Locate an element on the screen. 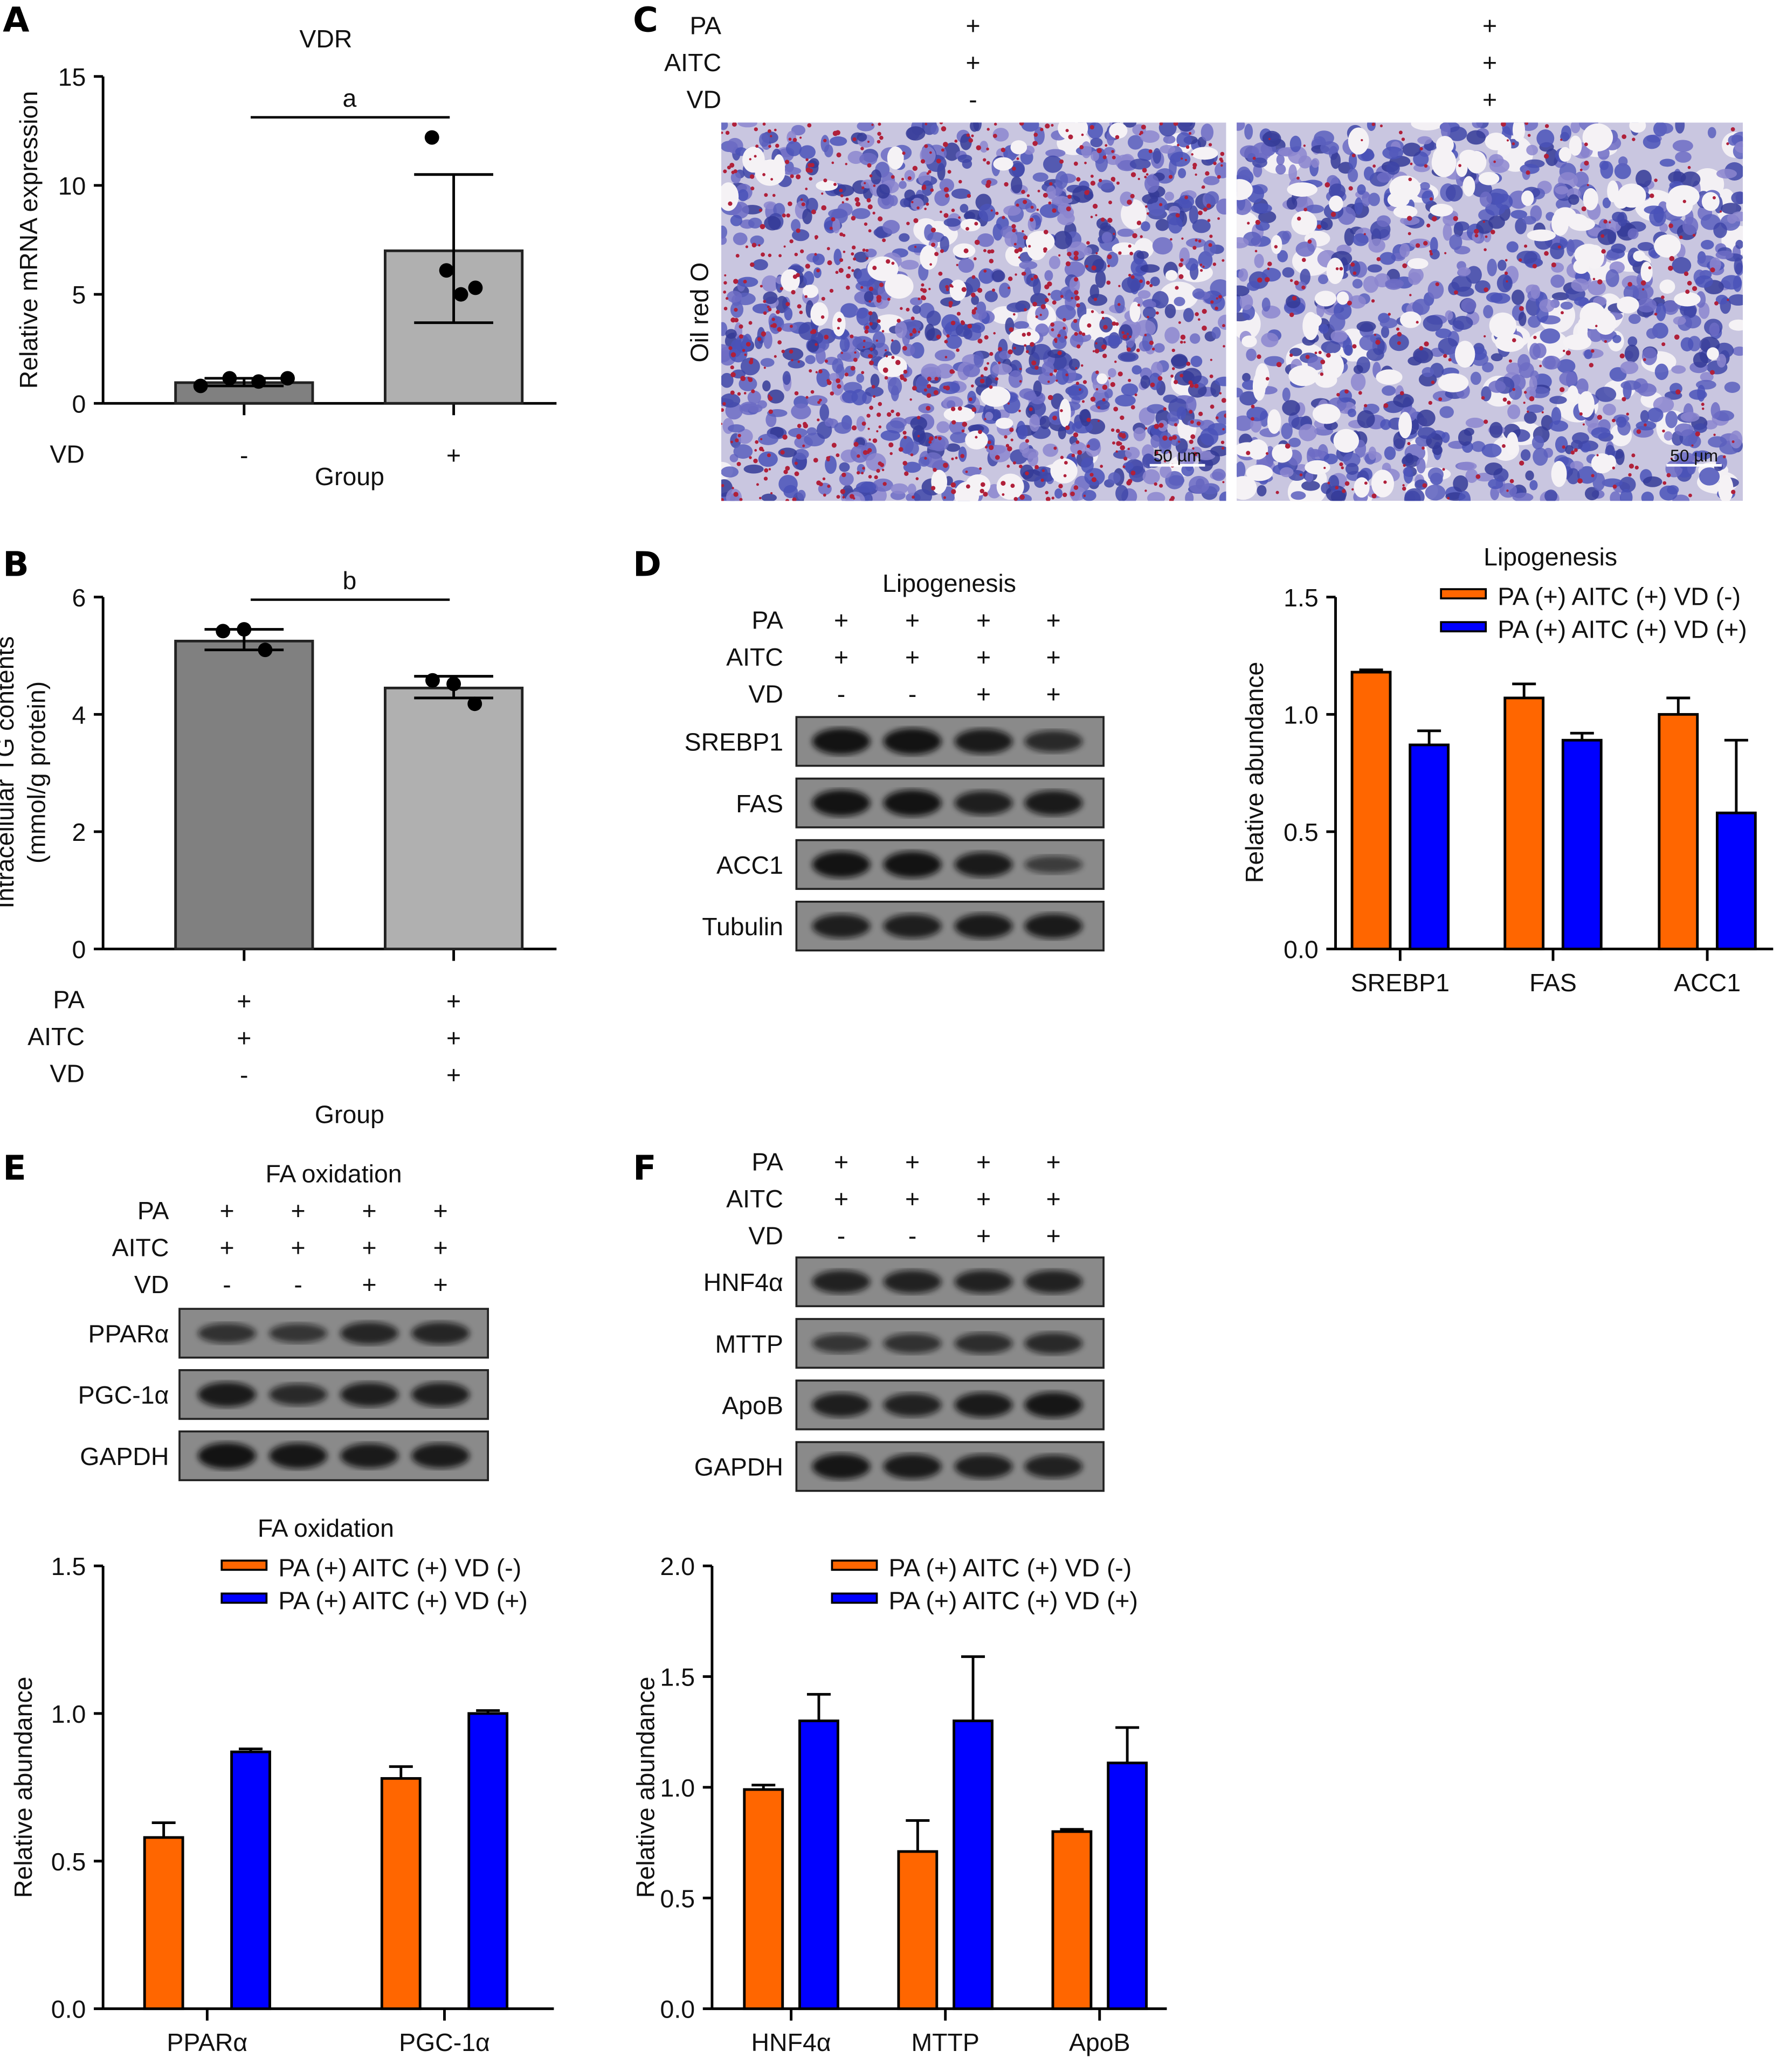 The height and width of the screenshot is (2072, 1780). significance-label: a is located at coordinates (350, 98).